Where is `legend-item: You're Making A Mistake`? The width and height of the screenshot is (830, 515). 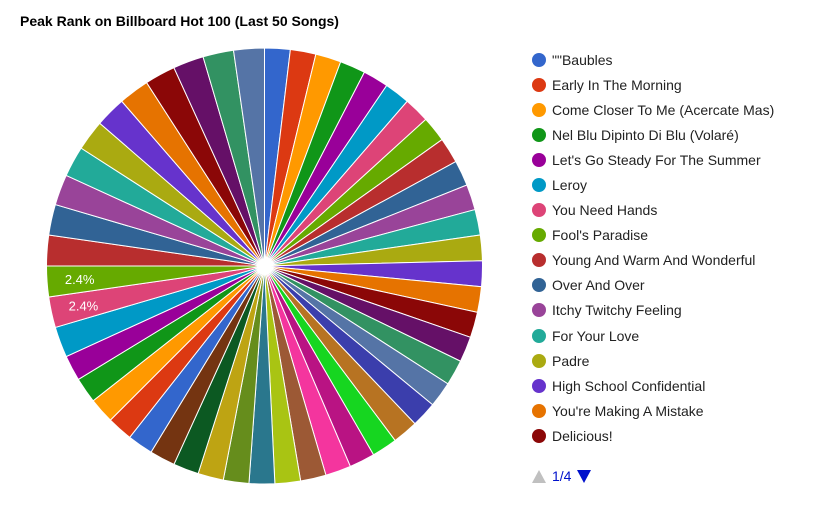
legend-item: You're Making A Mistake is located at coordinates (653, 410).